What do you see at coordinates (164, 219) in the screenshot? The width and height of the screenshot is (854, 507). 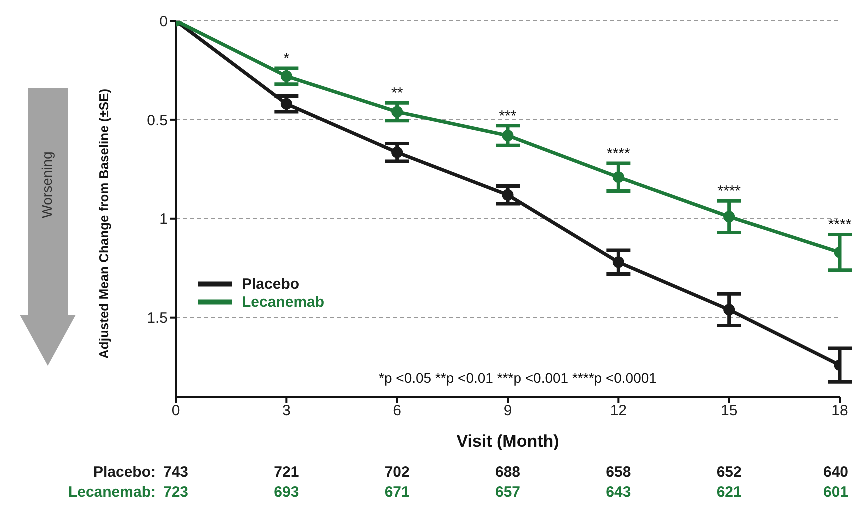 I see `y-tick-label: 1` at bounding box center [164, 219].